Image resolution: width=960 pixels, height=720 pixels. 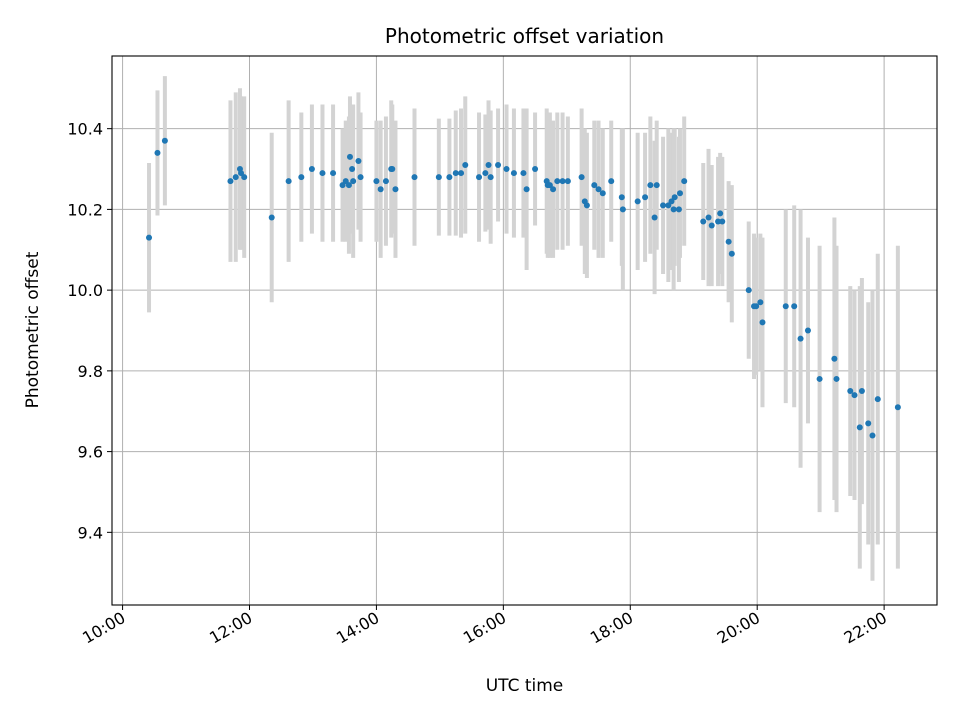 What do you see at coordinates (85, 209) in the screenshot?
I see `y-tick-label: 10.2` at bounding box center [85, 209].